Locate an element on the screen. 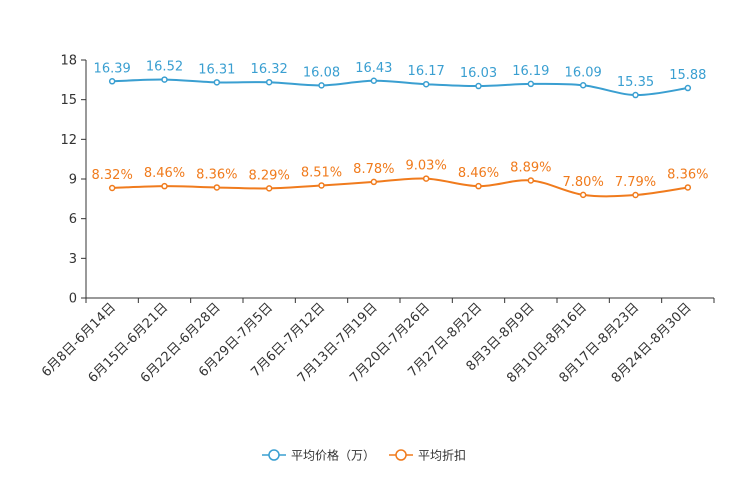 Image resolution: width=744 pixels, height=496 pixels. data-label: 8.29% is located at coordinates (269, 175).